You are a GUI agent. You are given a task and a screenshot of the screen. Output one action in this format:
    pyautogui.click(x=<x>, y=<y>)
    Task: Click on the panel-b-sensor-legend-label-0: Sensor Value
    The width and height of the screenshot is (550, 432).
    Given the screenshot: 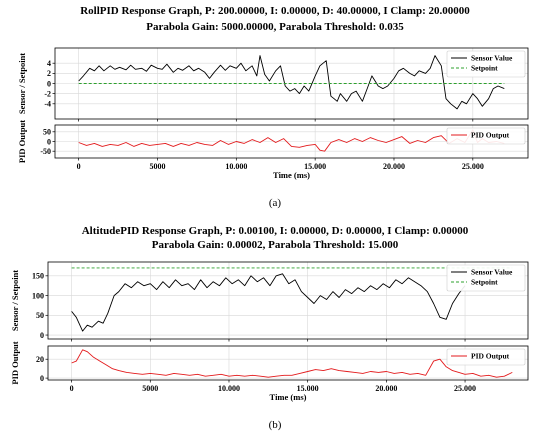 What is the action you would take?
    pyautogui.click(x=492, y=272)
    